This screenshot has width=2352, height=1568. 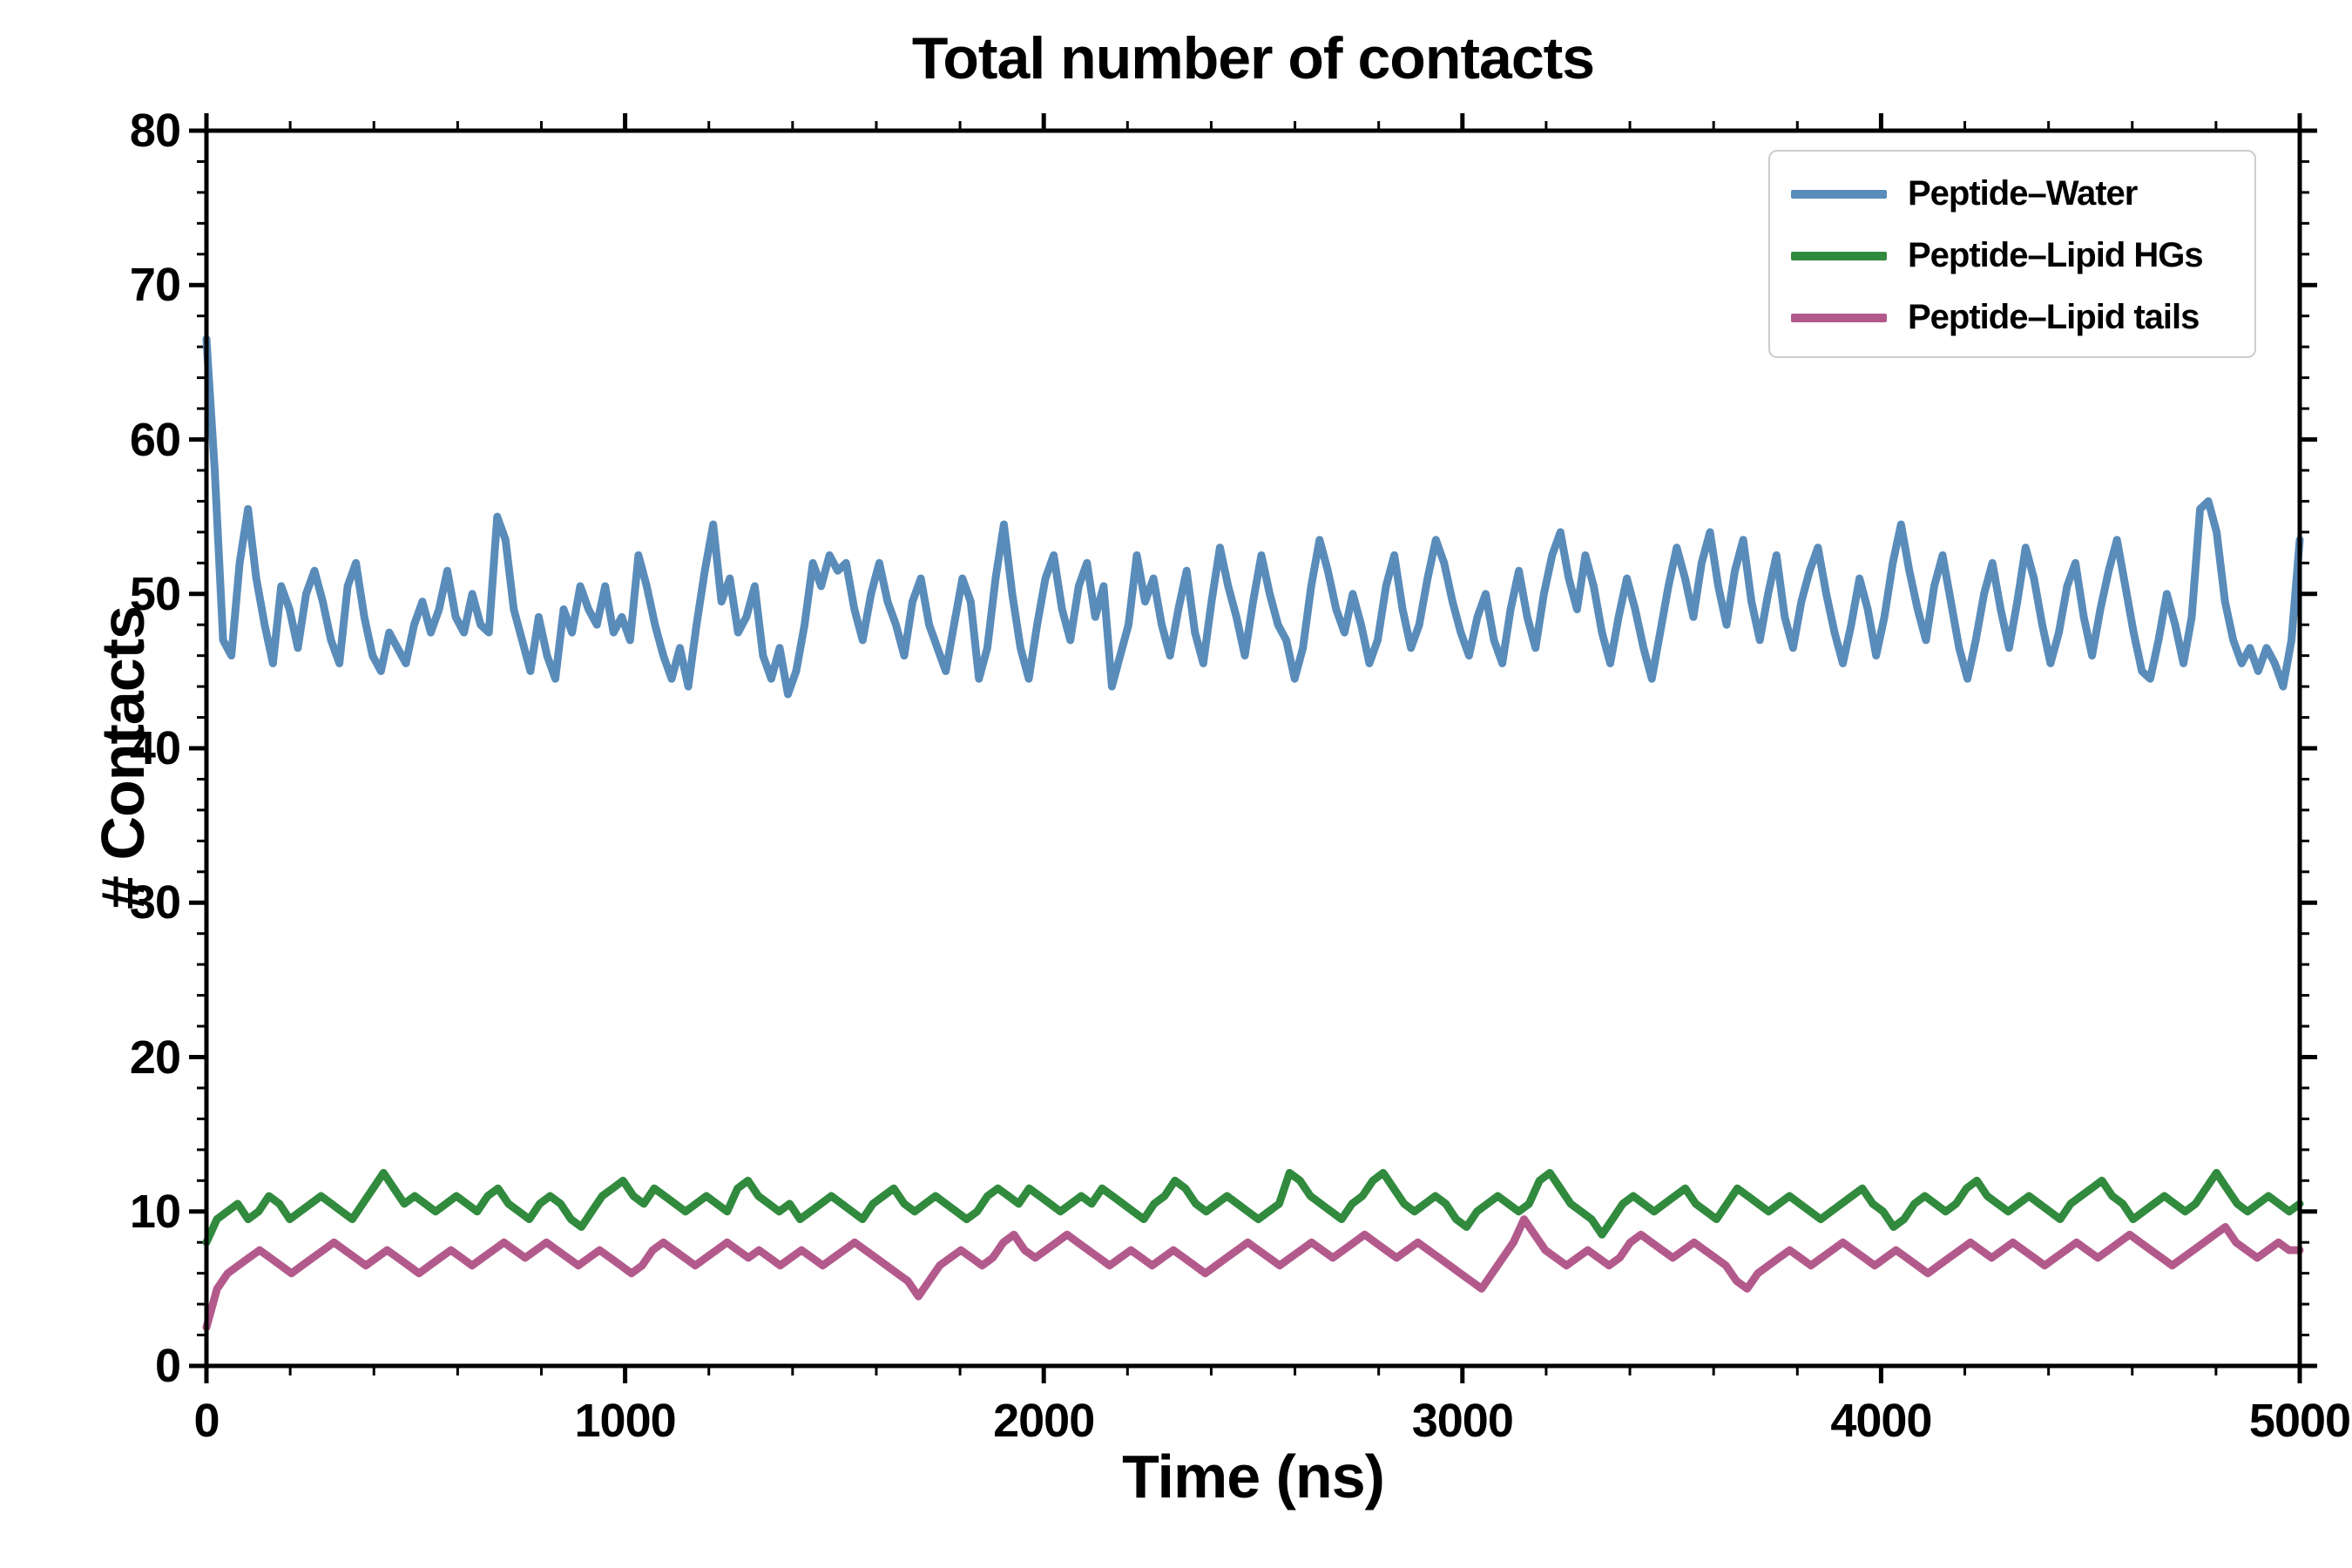 I want to click on chart-title: Total number of contacts, so click(x=1253, y=58).